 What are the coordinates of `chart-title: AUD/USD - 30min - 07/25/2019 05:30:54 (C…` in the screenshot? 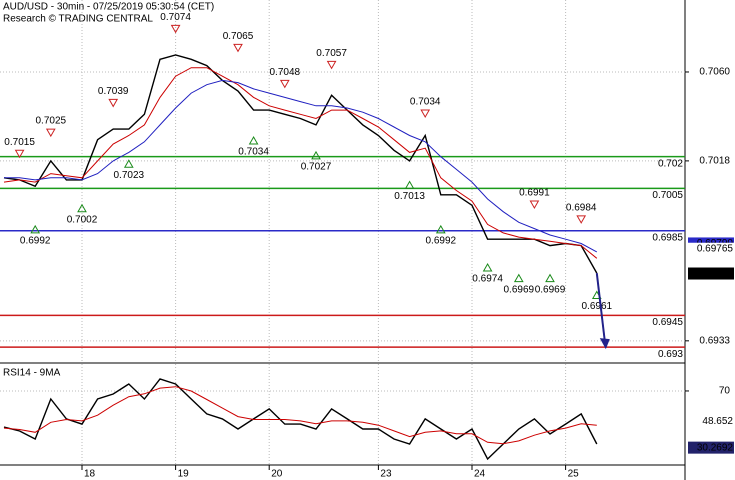 It's located at (108, 7).